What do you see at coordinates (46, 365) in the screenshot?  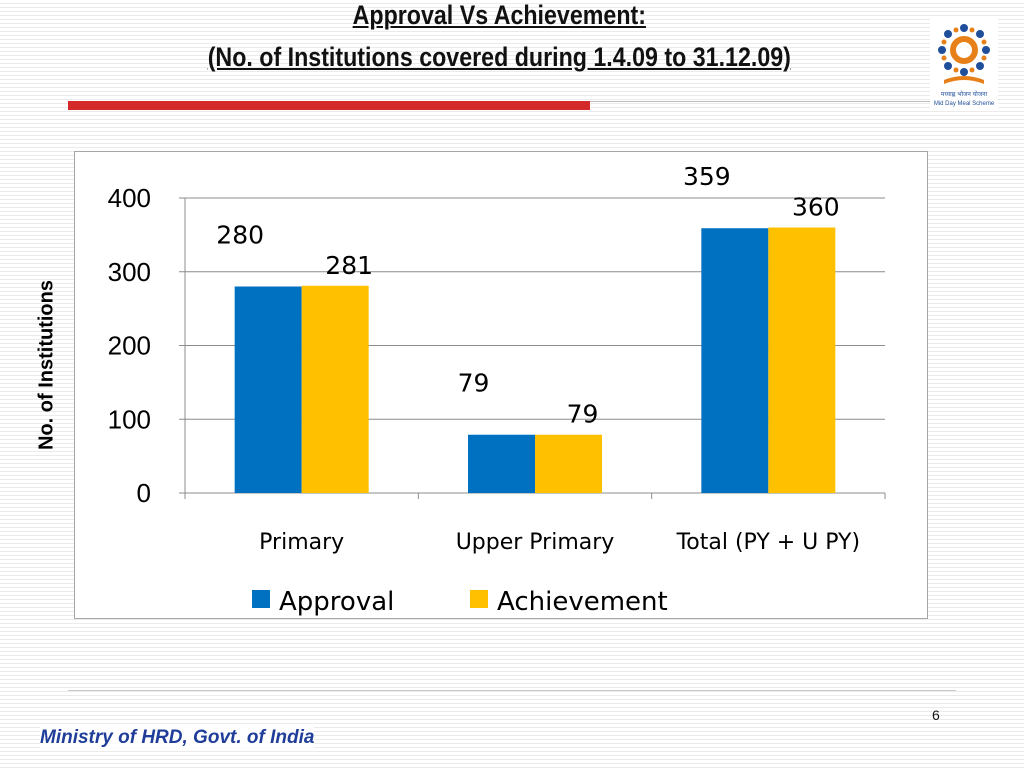 I see `y-axis-label: No. of Institutions` at bounding box center [46, 365].